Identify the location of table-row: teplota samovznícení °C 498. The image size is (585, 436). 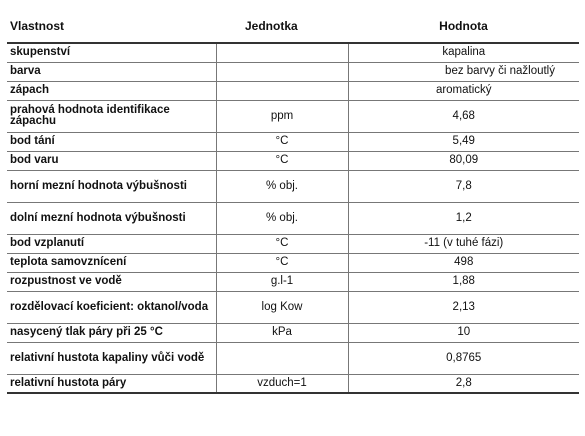
(293, 263).